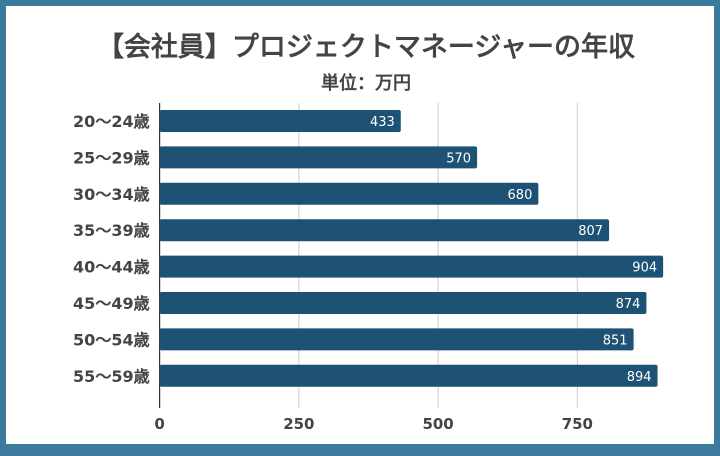 The width and height of the screenshot is (720, 456). I want to click on x-tick-label: 0, so click(159, 424).